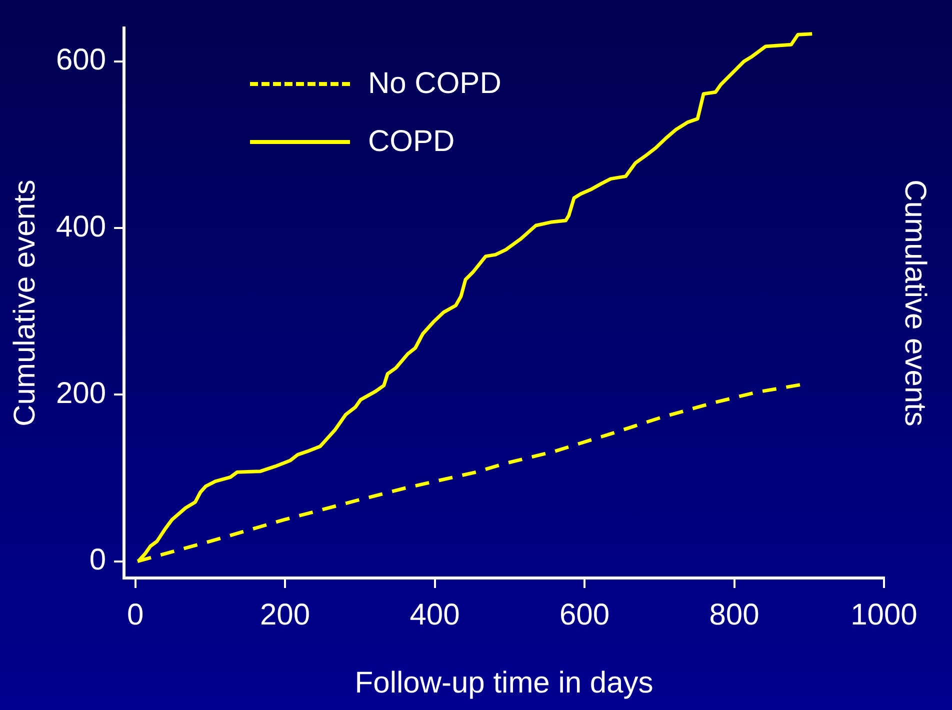 This screenshot has width=952, height=710. Describe the element at coordinates (81, 60) in the screenshot. I see `y-tick-label: 600` at that location.